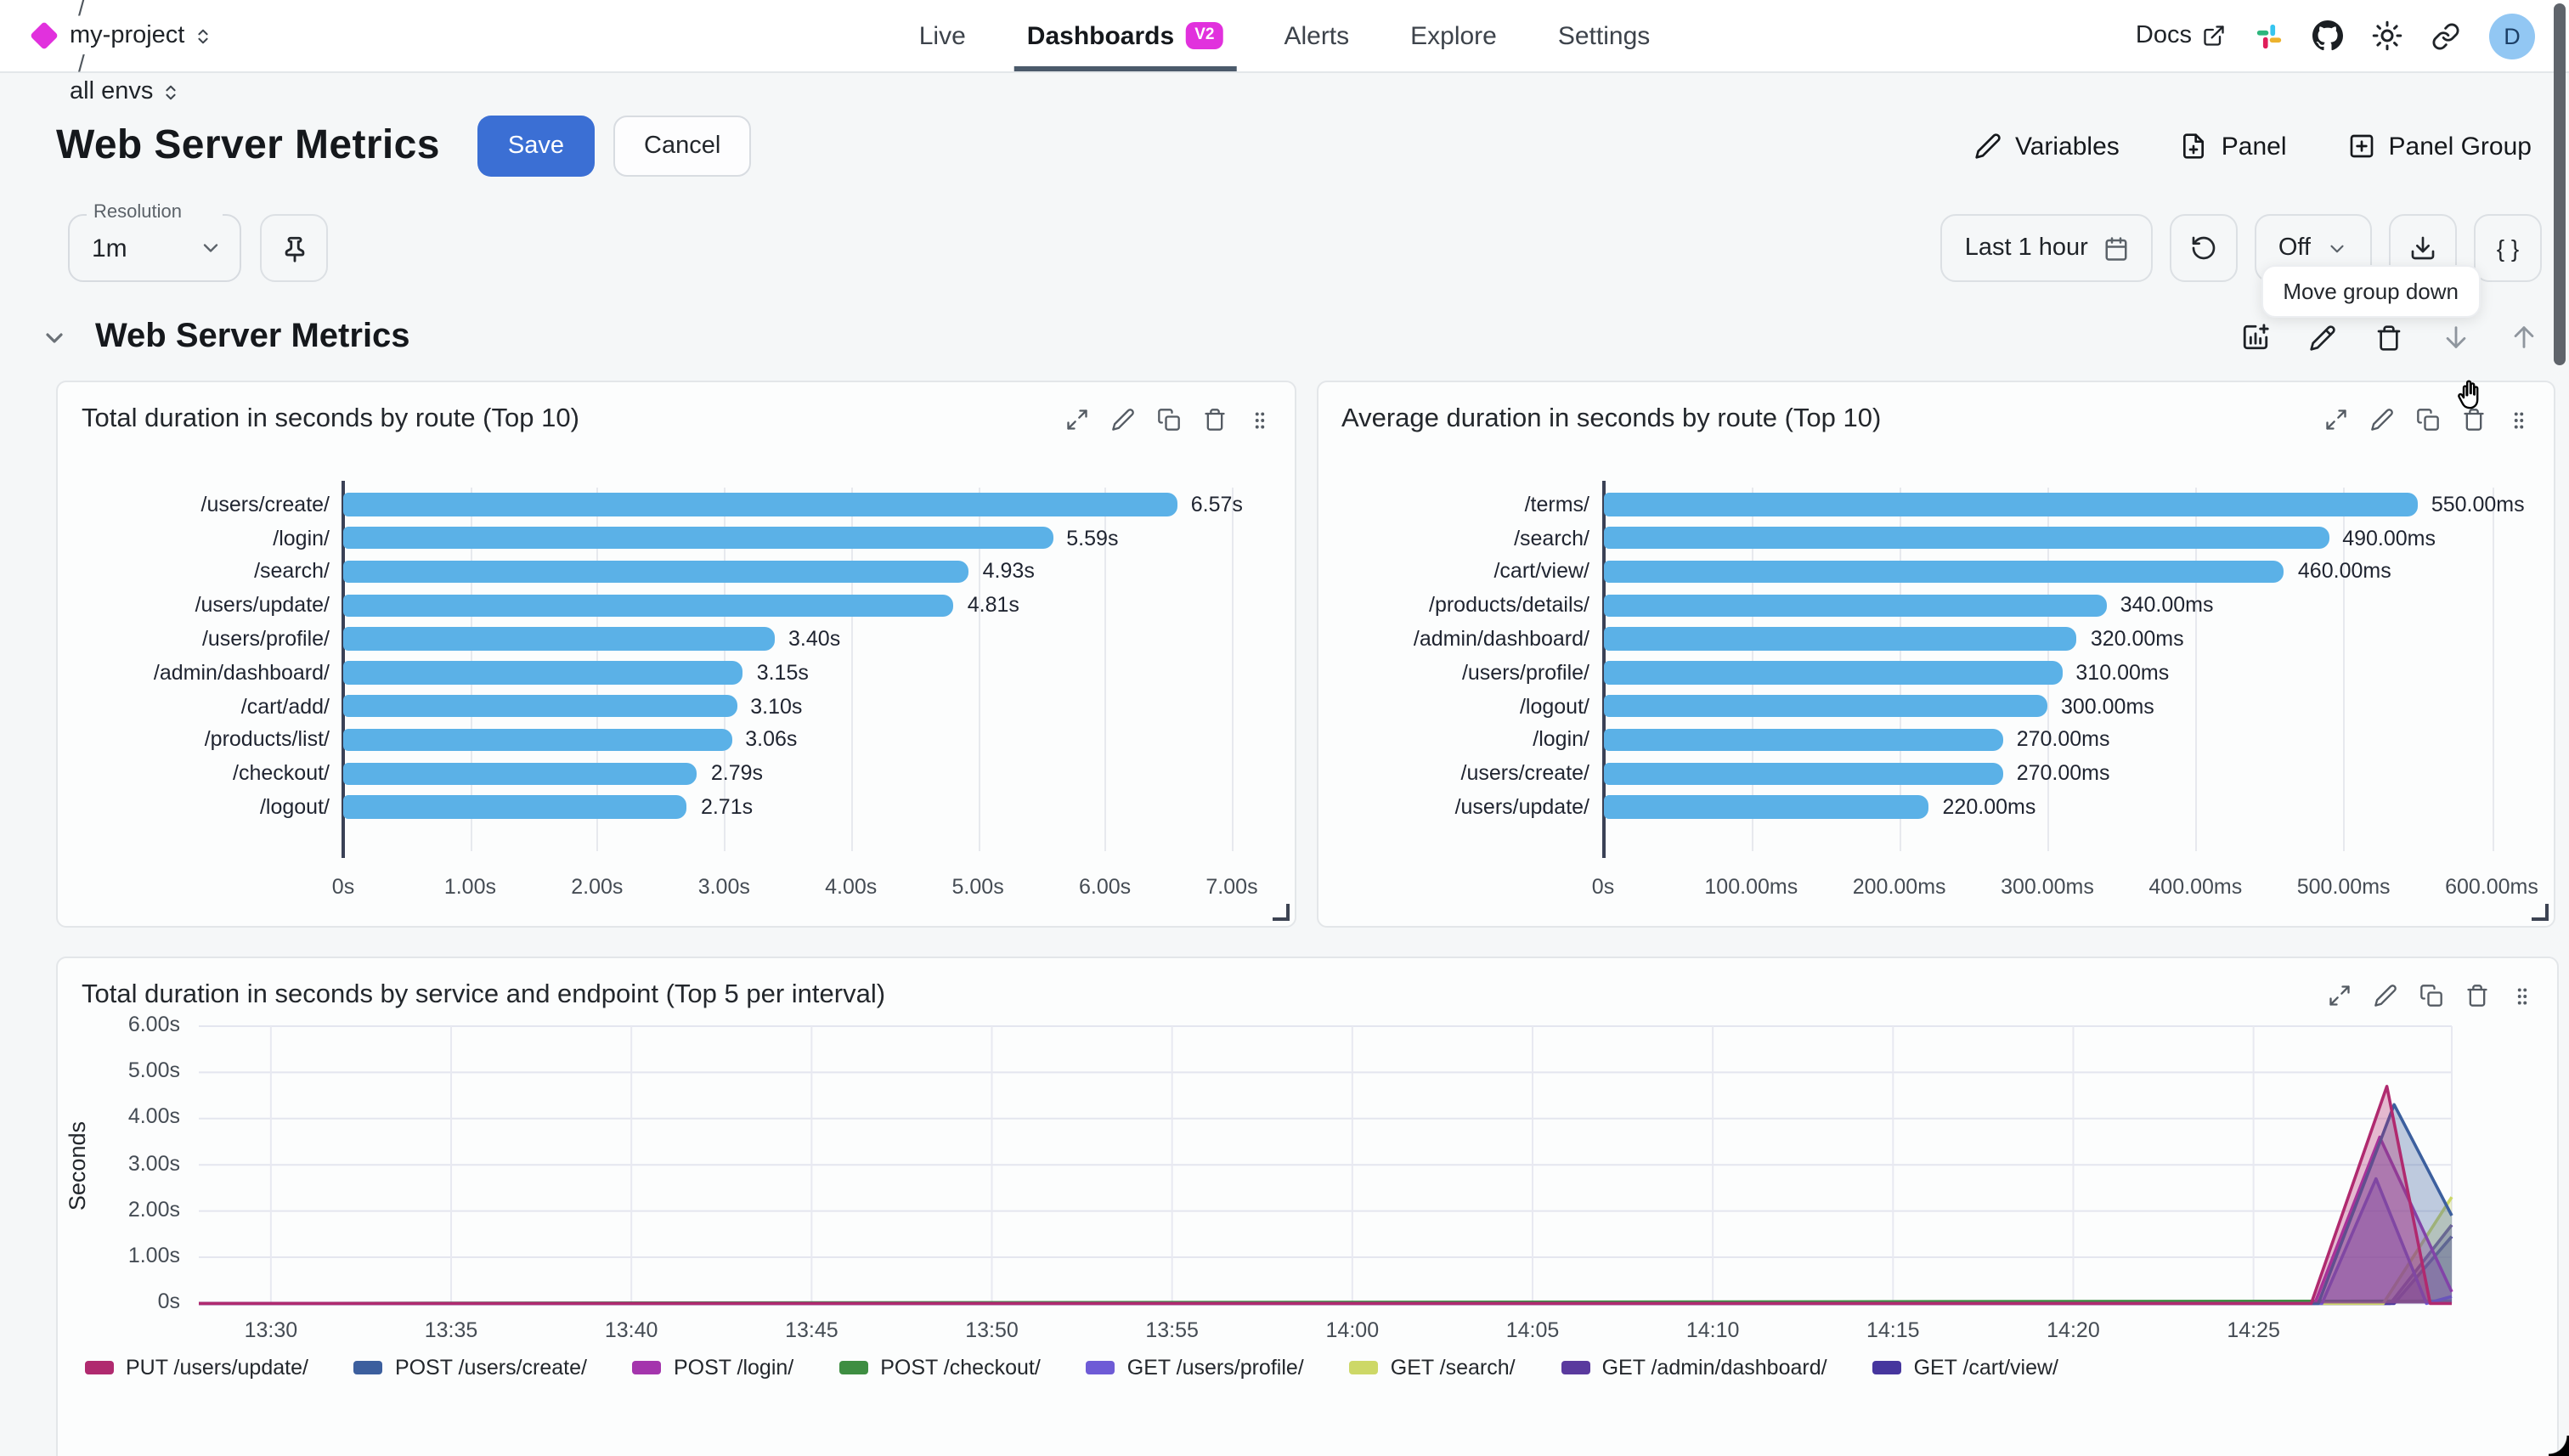  Describe the element at coordinates (536, 146) in the screenshot. I see `save-button: Save` at that location.